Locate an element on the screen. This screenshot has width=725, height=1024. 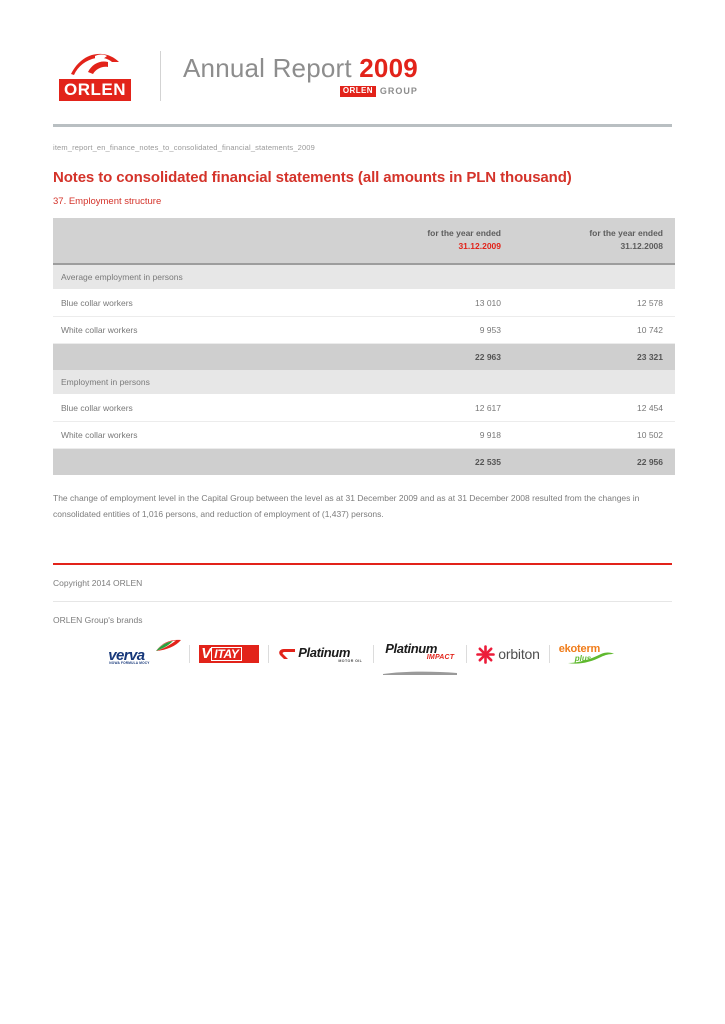
orbiton-logo-icon: orbiton is located at coordinates (508, 654).